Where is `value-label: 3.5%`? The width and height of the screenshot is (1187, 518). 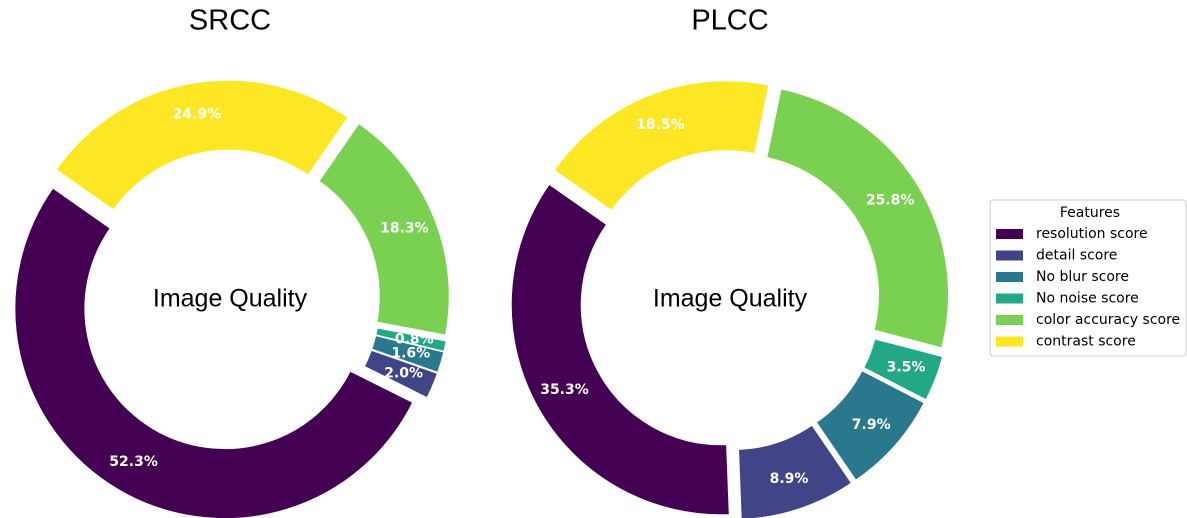 value-label: 3.5% is located at coordinates (906, 367).